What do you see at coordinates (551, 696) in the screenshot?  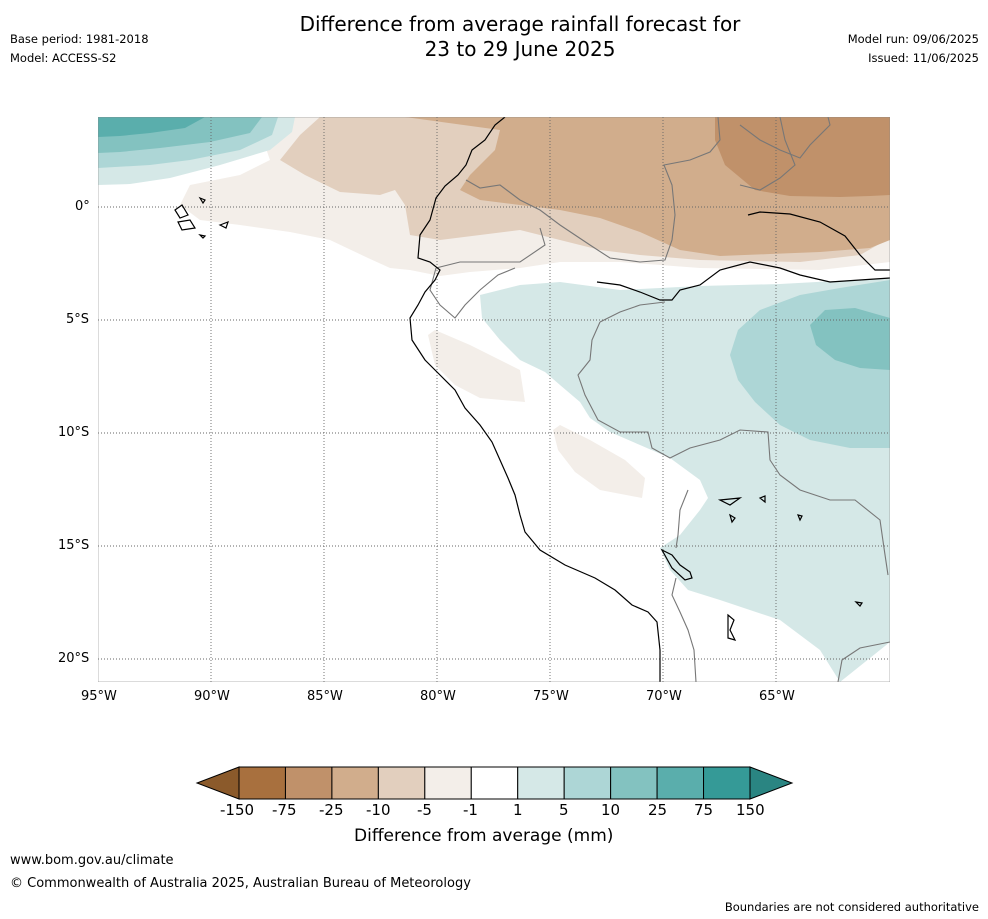 I see `lon-label-75w: 75°W` at bounding box center [551, 696].